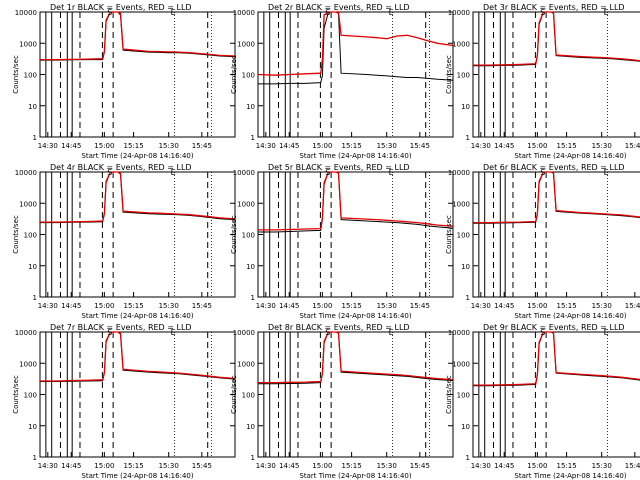 This screenshot has width=640, height=480. Describe the element at coordinates (554, 7) in the screenshot. I see `panel-title: Det 3r BLACK = Events, RED = LLD` at that location.